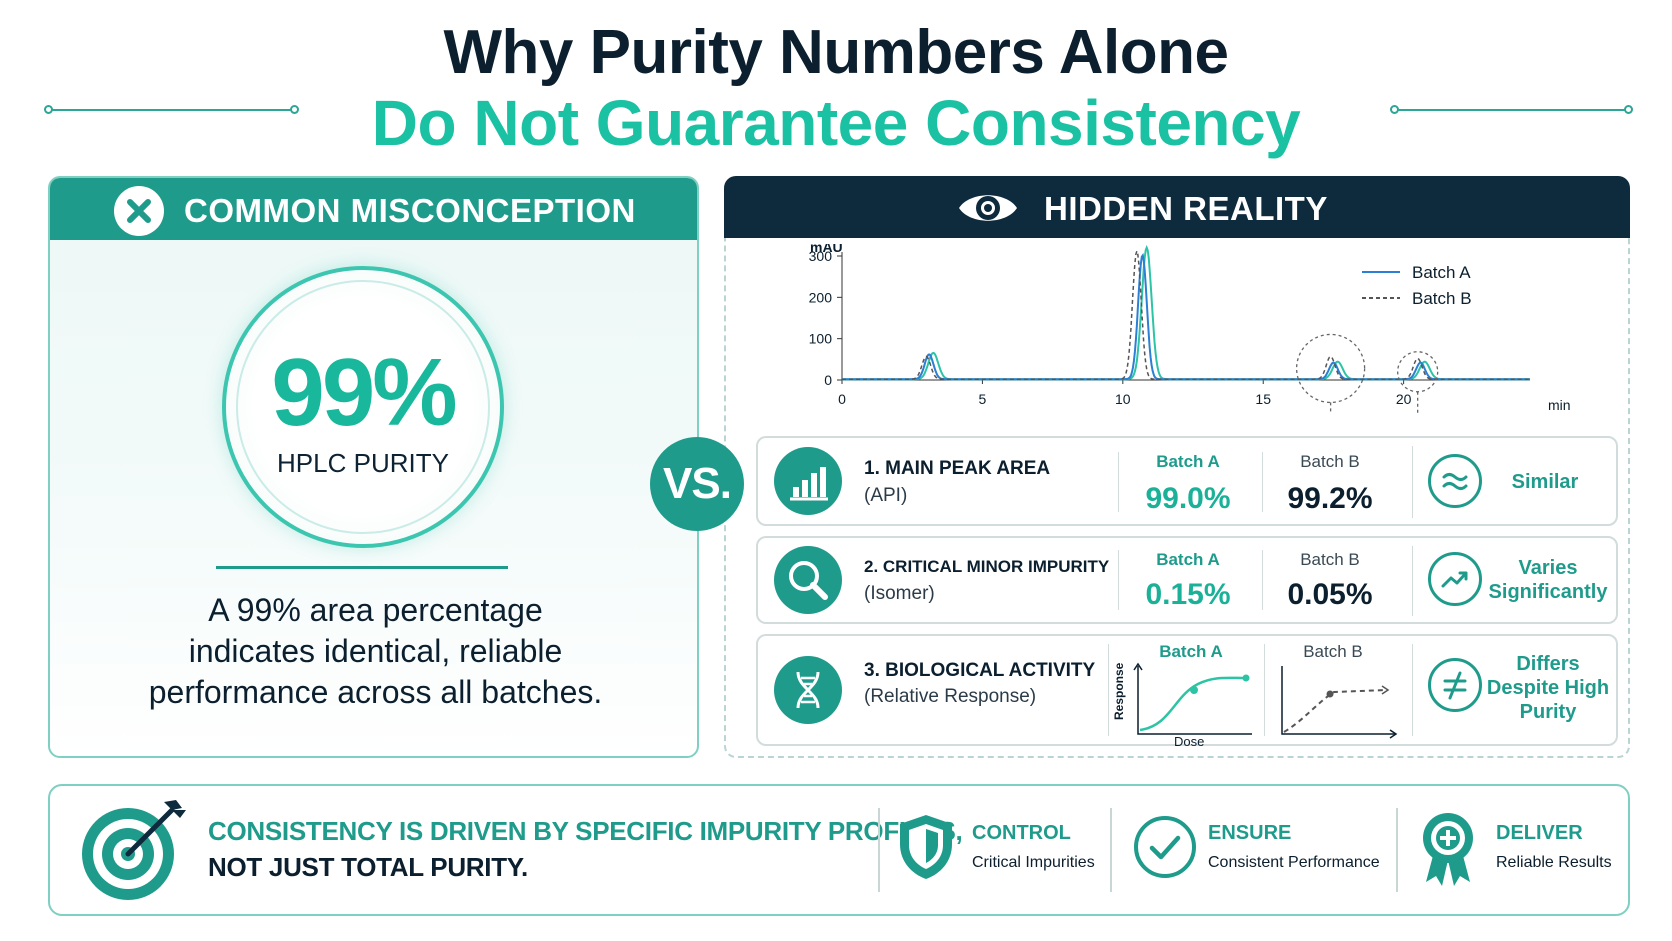 This screenshot has height=941, width=1672. Describe the element at coordinates (836, 52) in the screenshot. I see `page-title-line1: Why Purity Numbers Alone` at that location.